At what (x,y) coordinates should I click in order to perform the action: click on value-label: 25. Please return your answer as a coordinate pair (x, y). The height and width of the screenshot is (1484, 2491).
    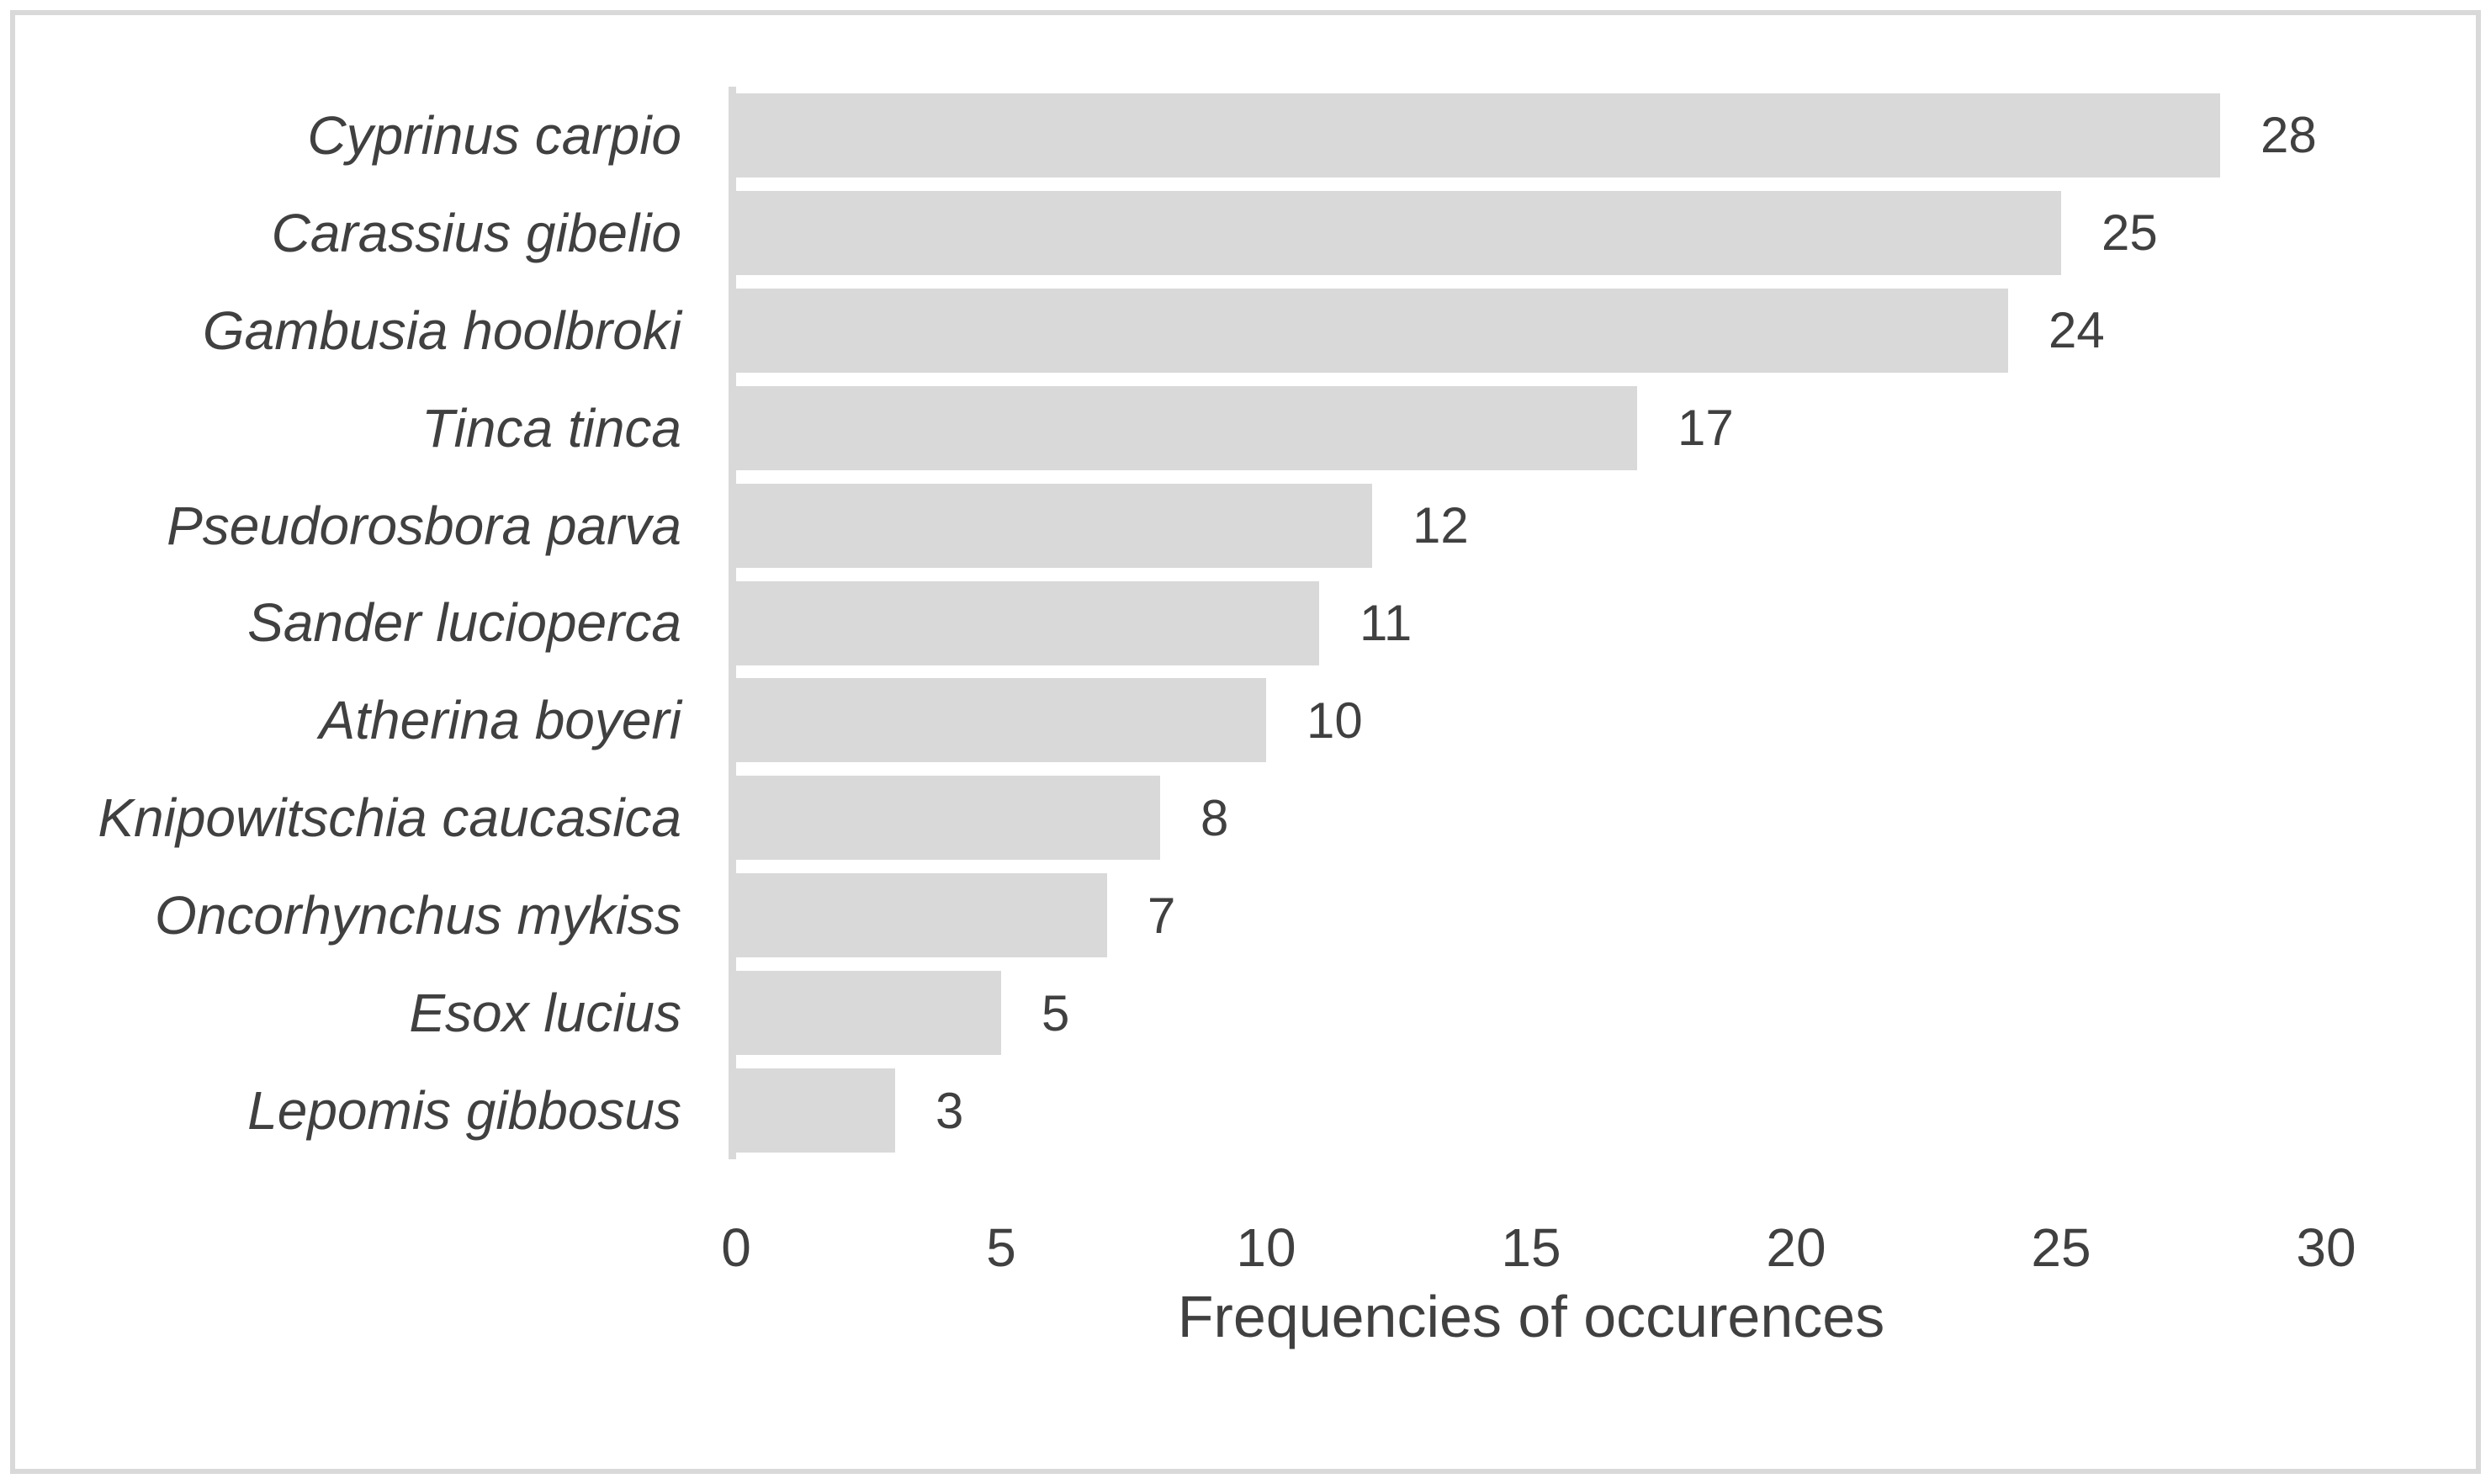
    Looking at the image, I should click on (2129, 233).